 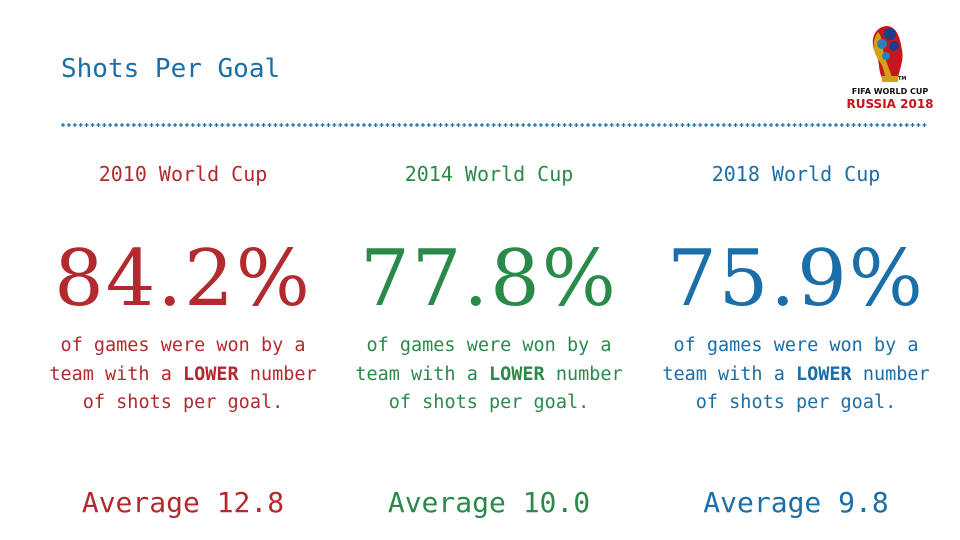 I want to click on desc-after: number of shots per goal., so click(x=199, y=388).